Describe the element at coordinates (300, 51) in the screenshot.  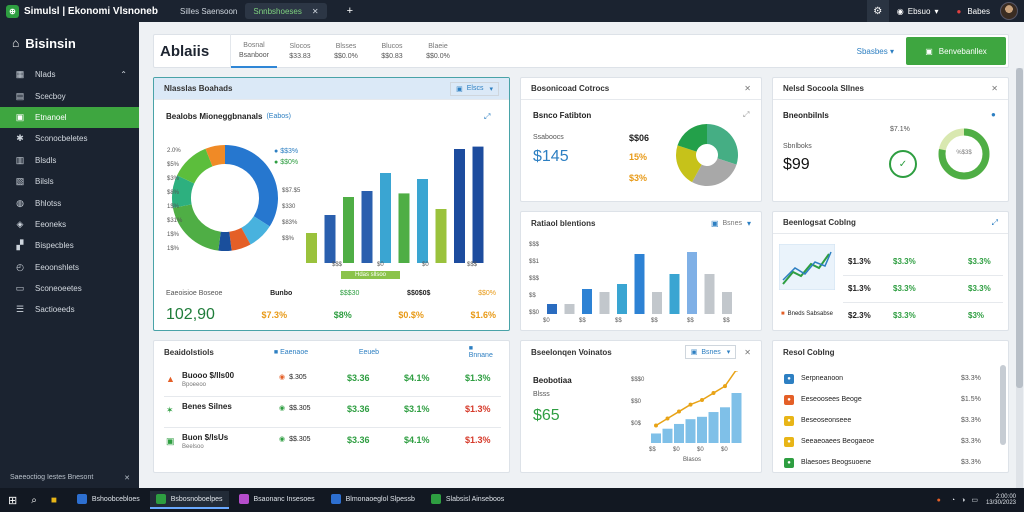
I see `header-tab: Slocos $33.83` at that location.